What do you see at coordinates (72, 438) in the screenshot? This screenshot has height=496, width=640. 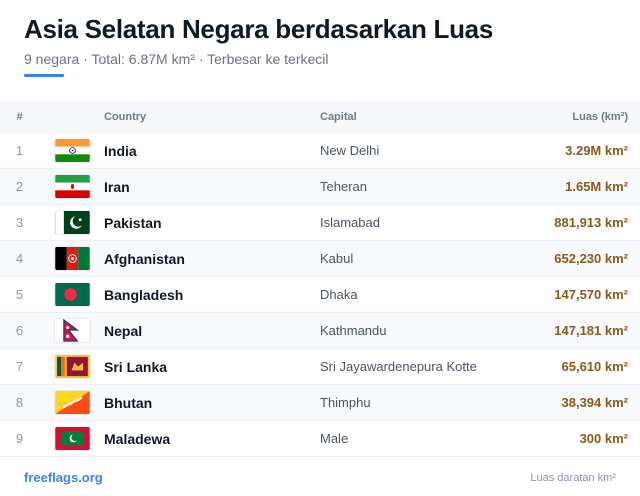 I see `flag-maldives-icon` at bounding box center [72, 438].